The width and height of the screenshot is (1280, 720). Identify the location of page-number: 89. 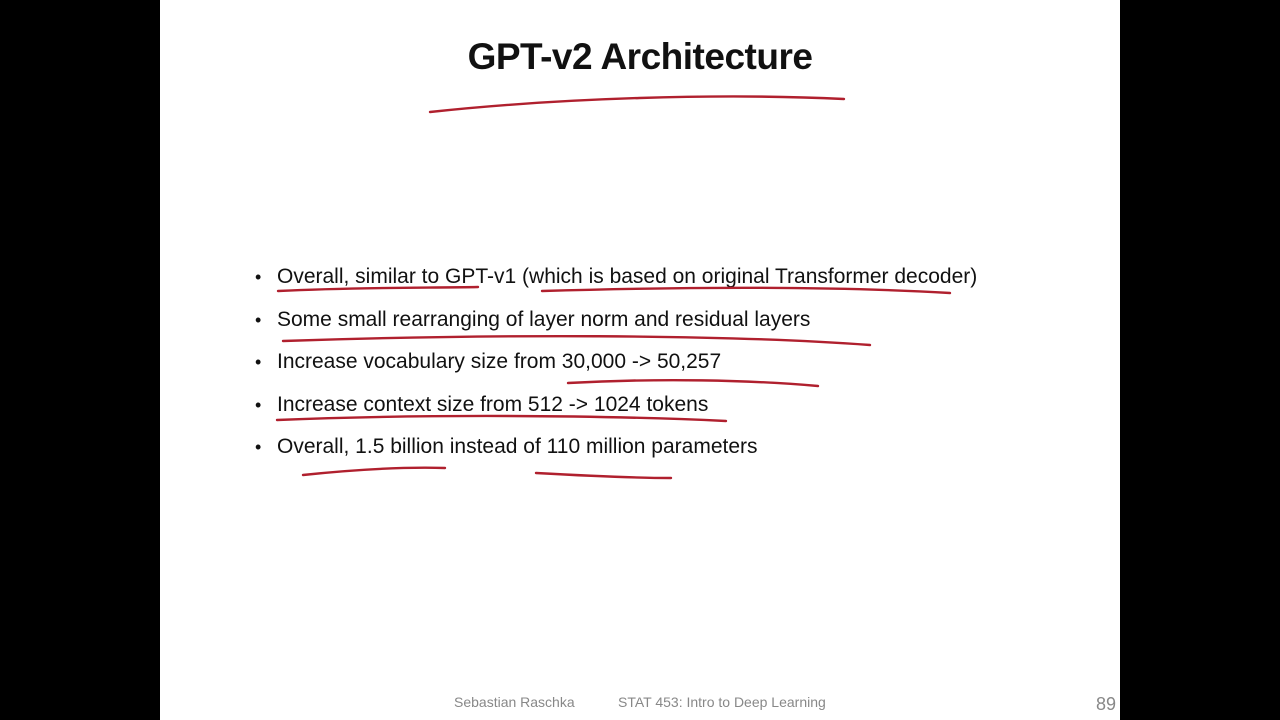
(1105, 704).